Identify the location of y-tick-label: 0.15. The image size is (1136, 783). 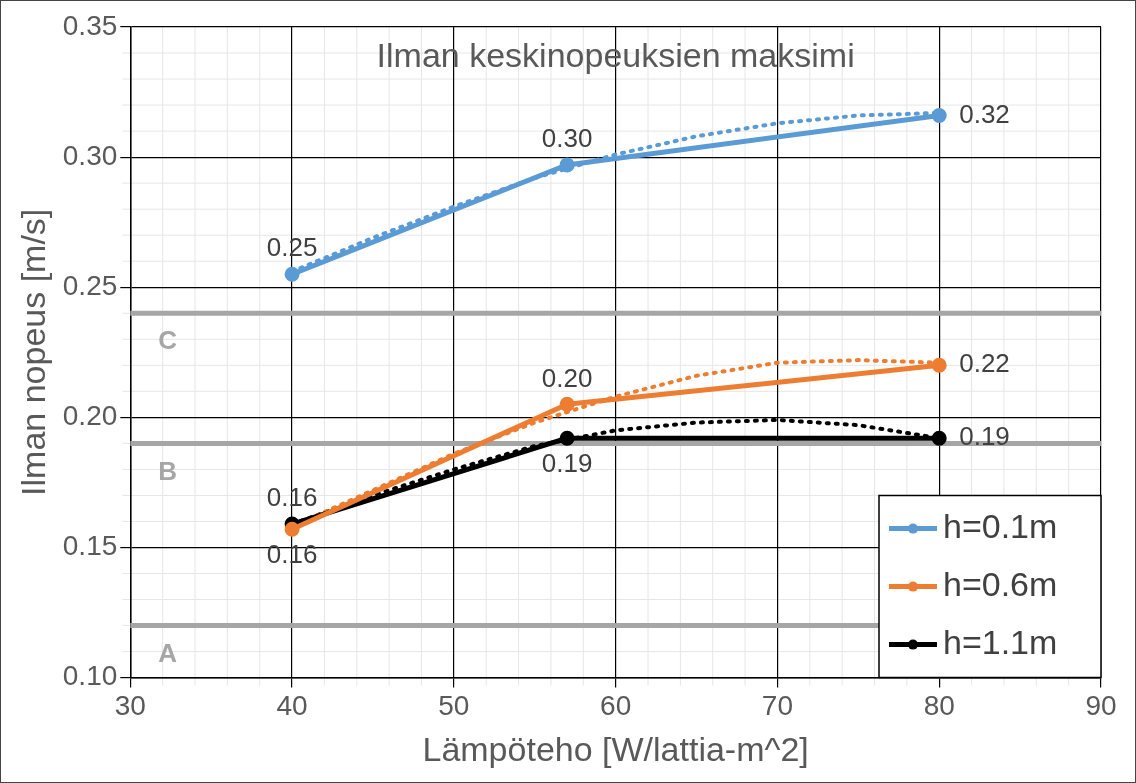
(90, 546).